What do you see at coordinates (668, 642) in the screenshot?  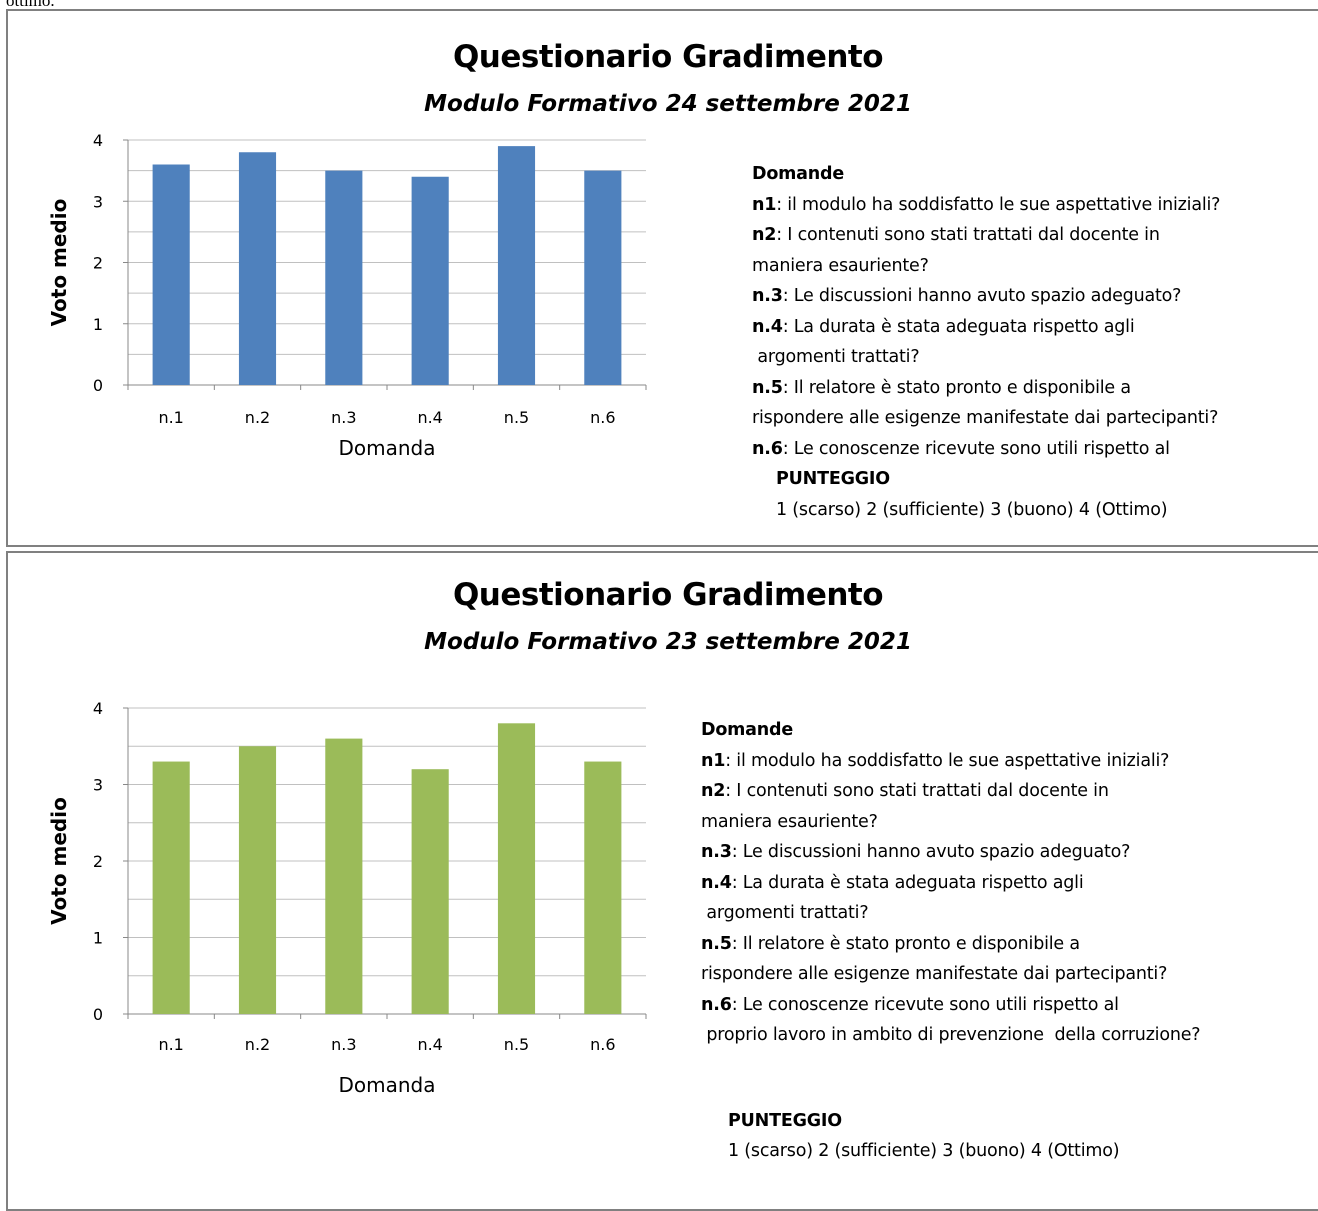 I see `chart-subtitle: Modulo Formativo 23 settembre 2021` at bounding box center [668, 642].